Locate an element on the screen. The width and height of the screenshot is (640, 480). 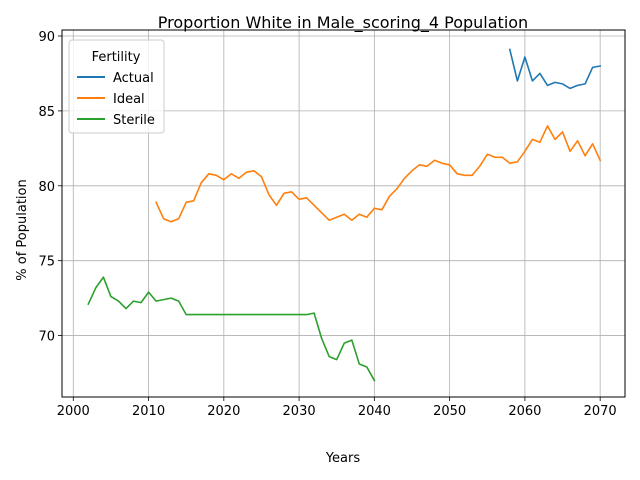
x-tick-label: 2030 is located at coordinates (299, 411).